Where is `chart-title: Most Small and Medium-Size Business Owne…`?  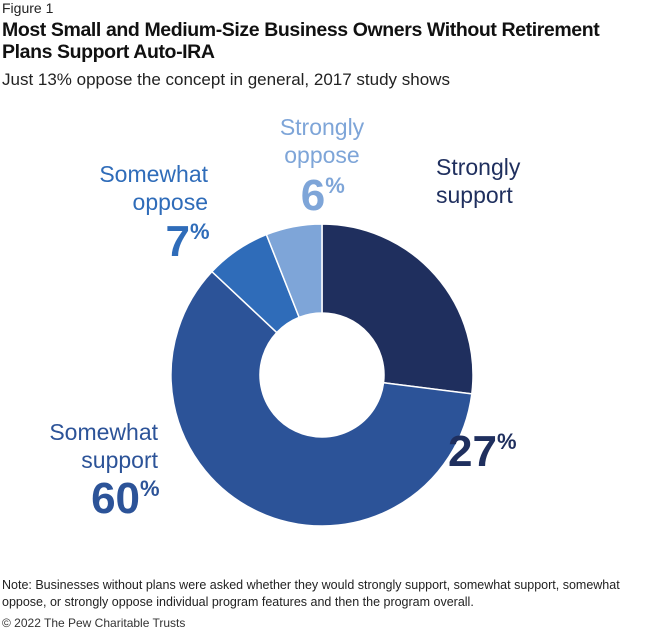
chart-title: Most Small and Medium-Size Business Owne… is located at coordinates (301, 41).